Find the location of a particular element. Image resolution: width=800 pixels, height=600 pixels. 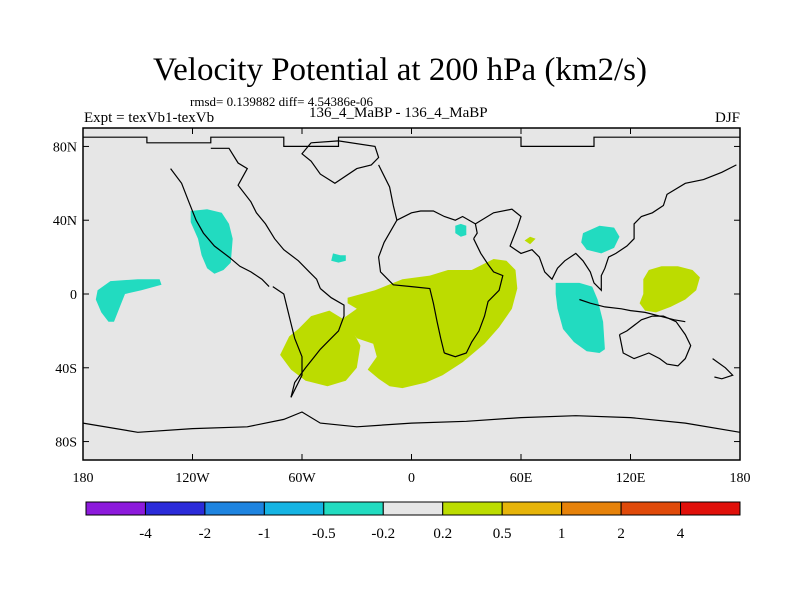

y-tick-label: 40S is located at coordinates (66, 369).